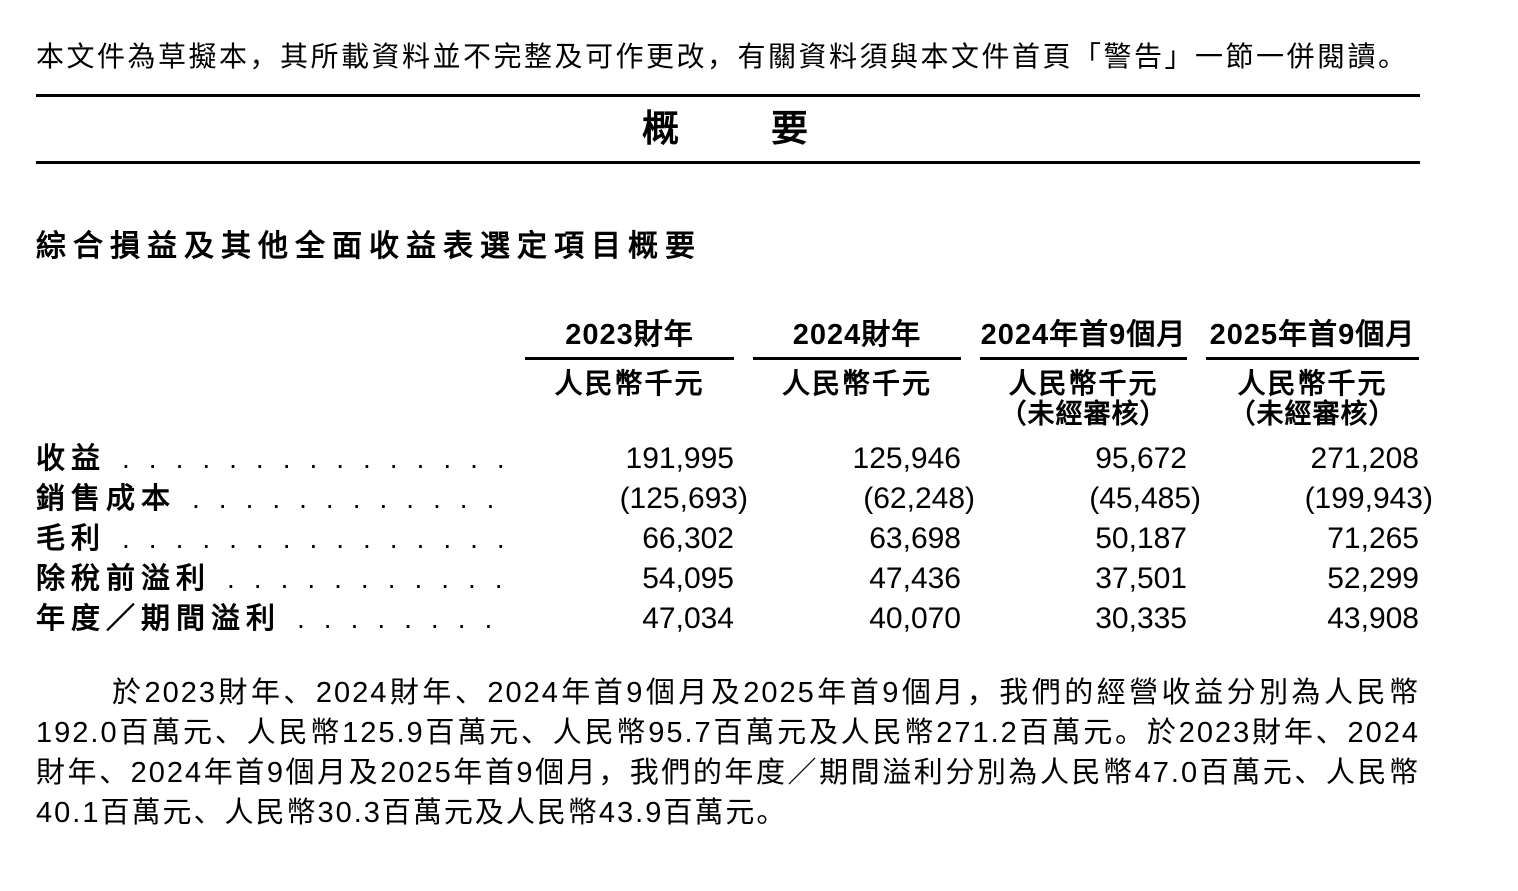 The image size is (1518, 891). I want to click on row-label: 銷售成本, so click(106, 499).